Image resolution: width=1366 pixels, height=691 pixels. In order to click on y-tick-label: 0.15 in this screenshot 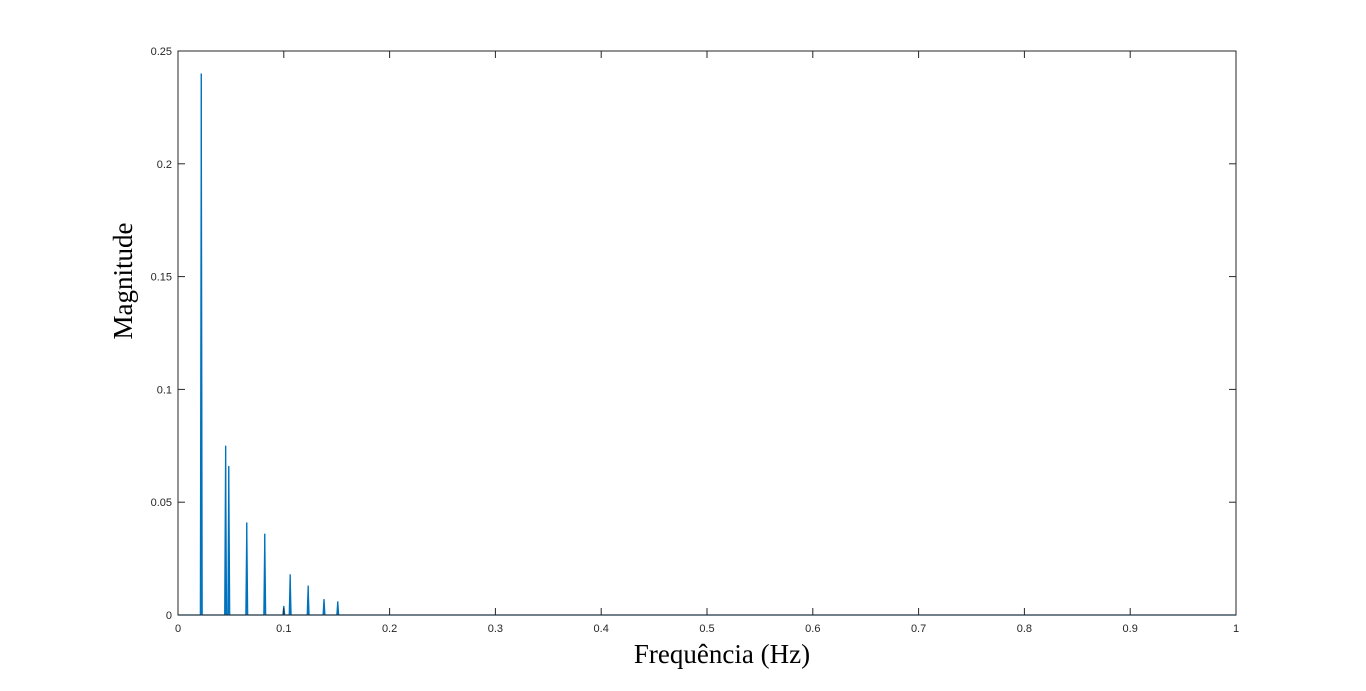, I will do `click(161, 278)`.